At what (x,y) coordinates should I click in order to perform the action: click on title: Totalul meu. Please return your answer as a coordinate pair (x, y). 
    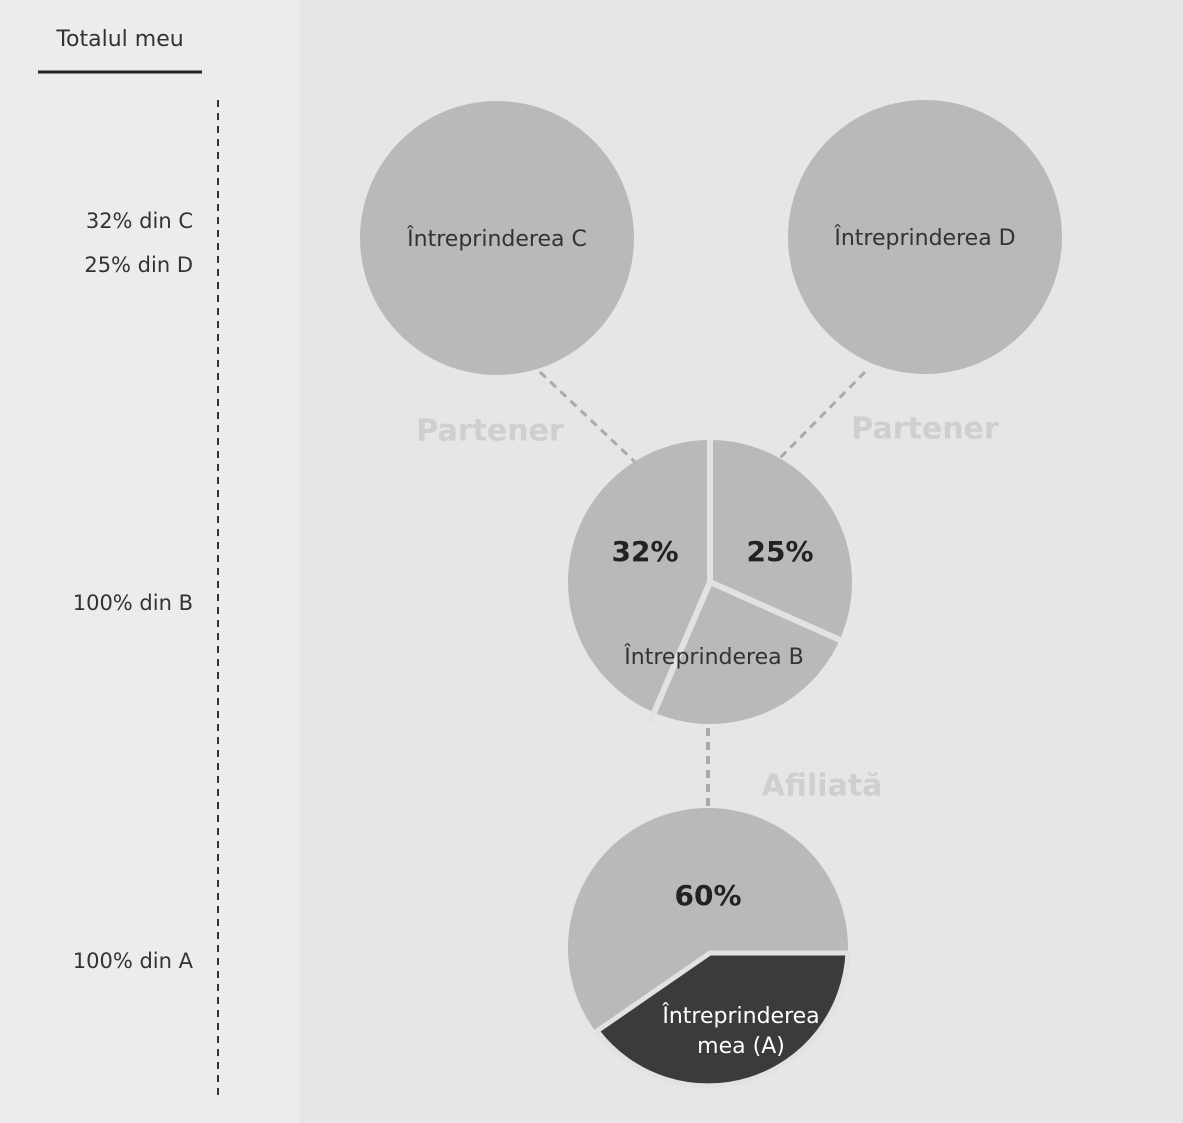
    Looking at the image, I should click on (119, 39).